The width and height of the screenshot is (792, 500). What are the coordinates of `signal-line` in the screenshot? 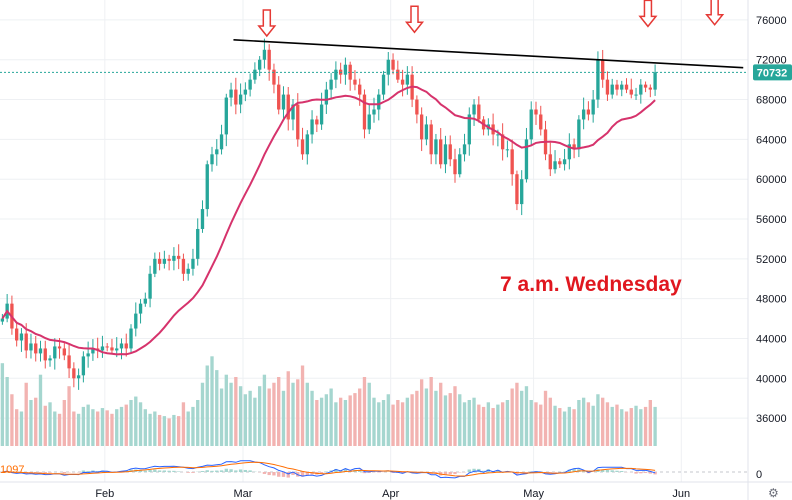 It's located at (329, 469).